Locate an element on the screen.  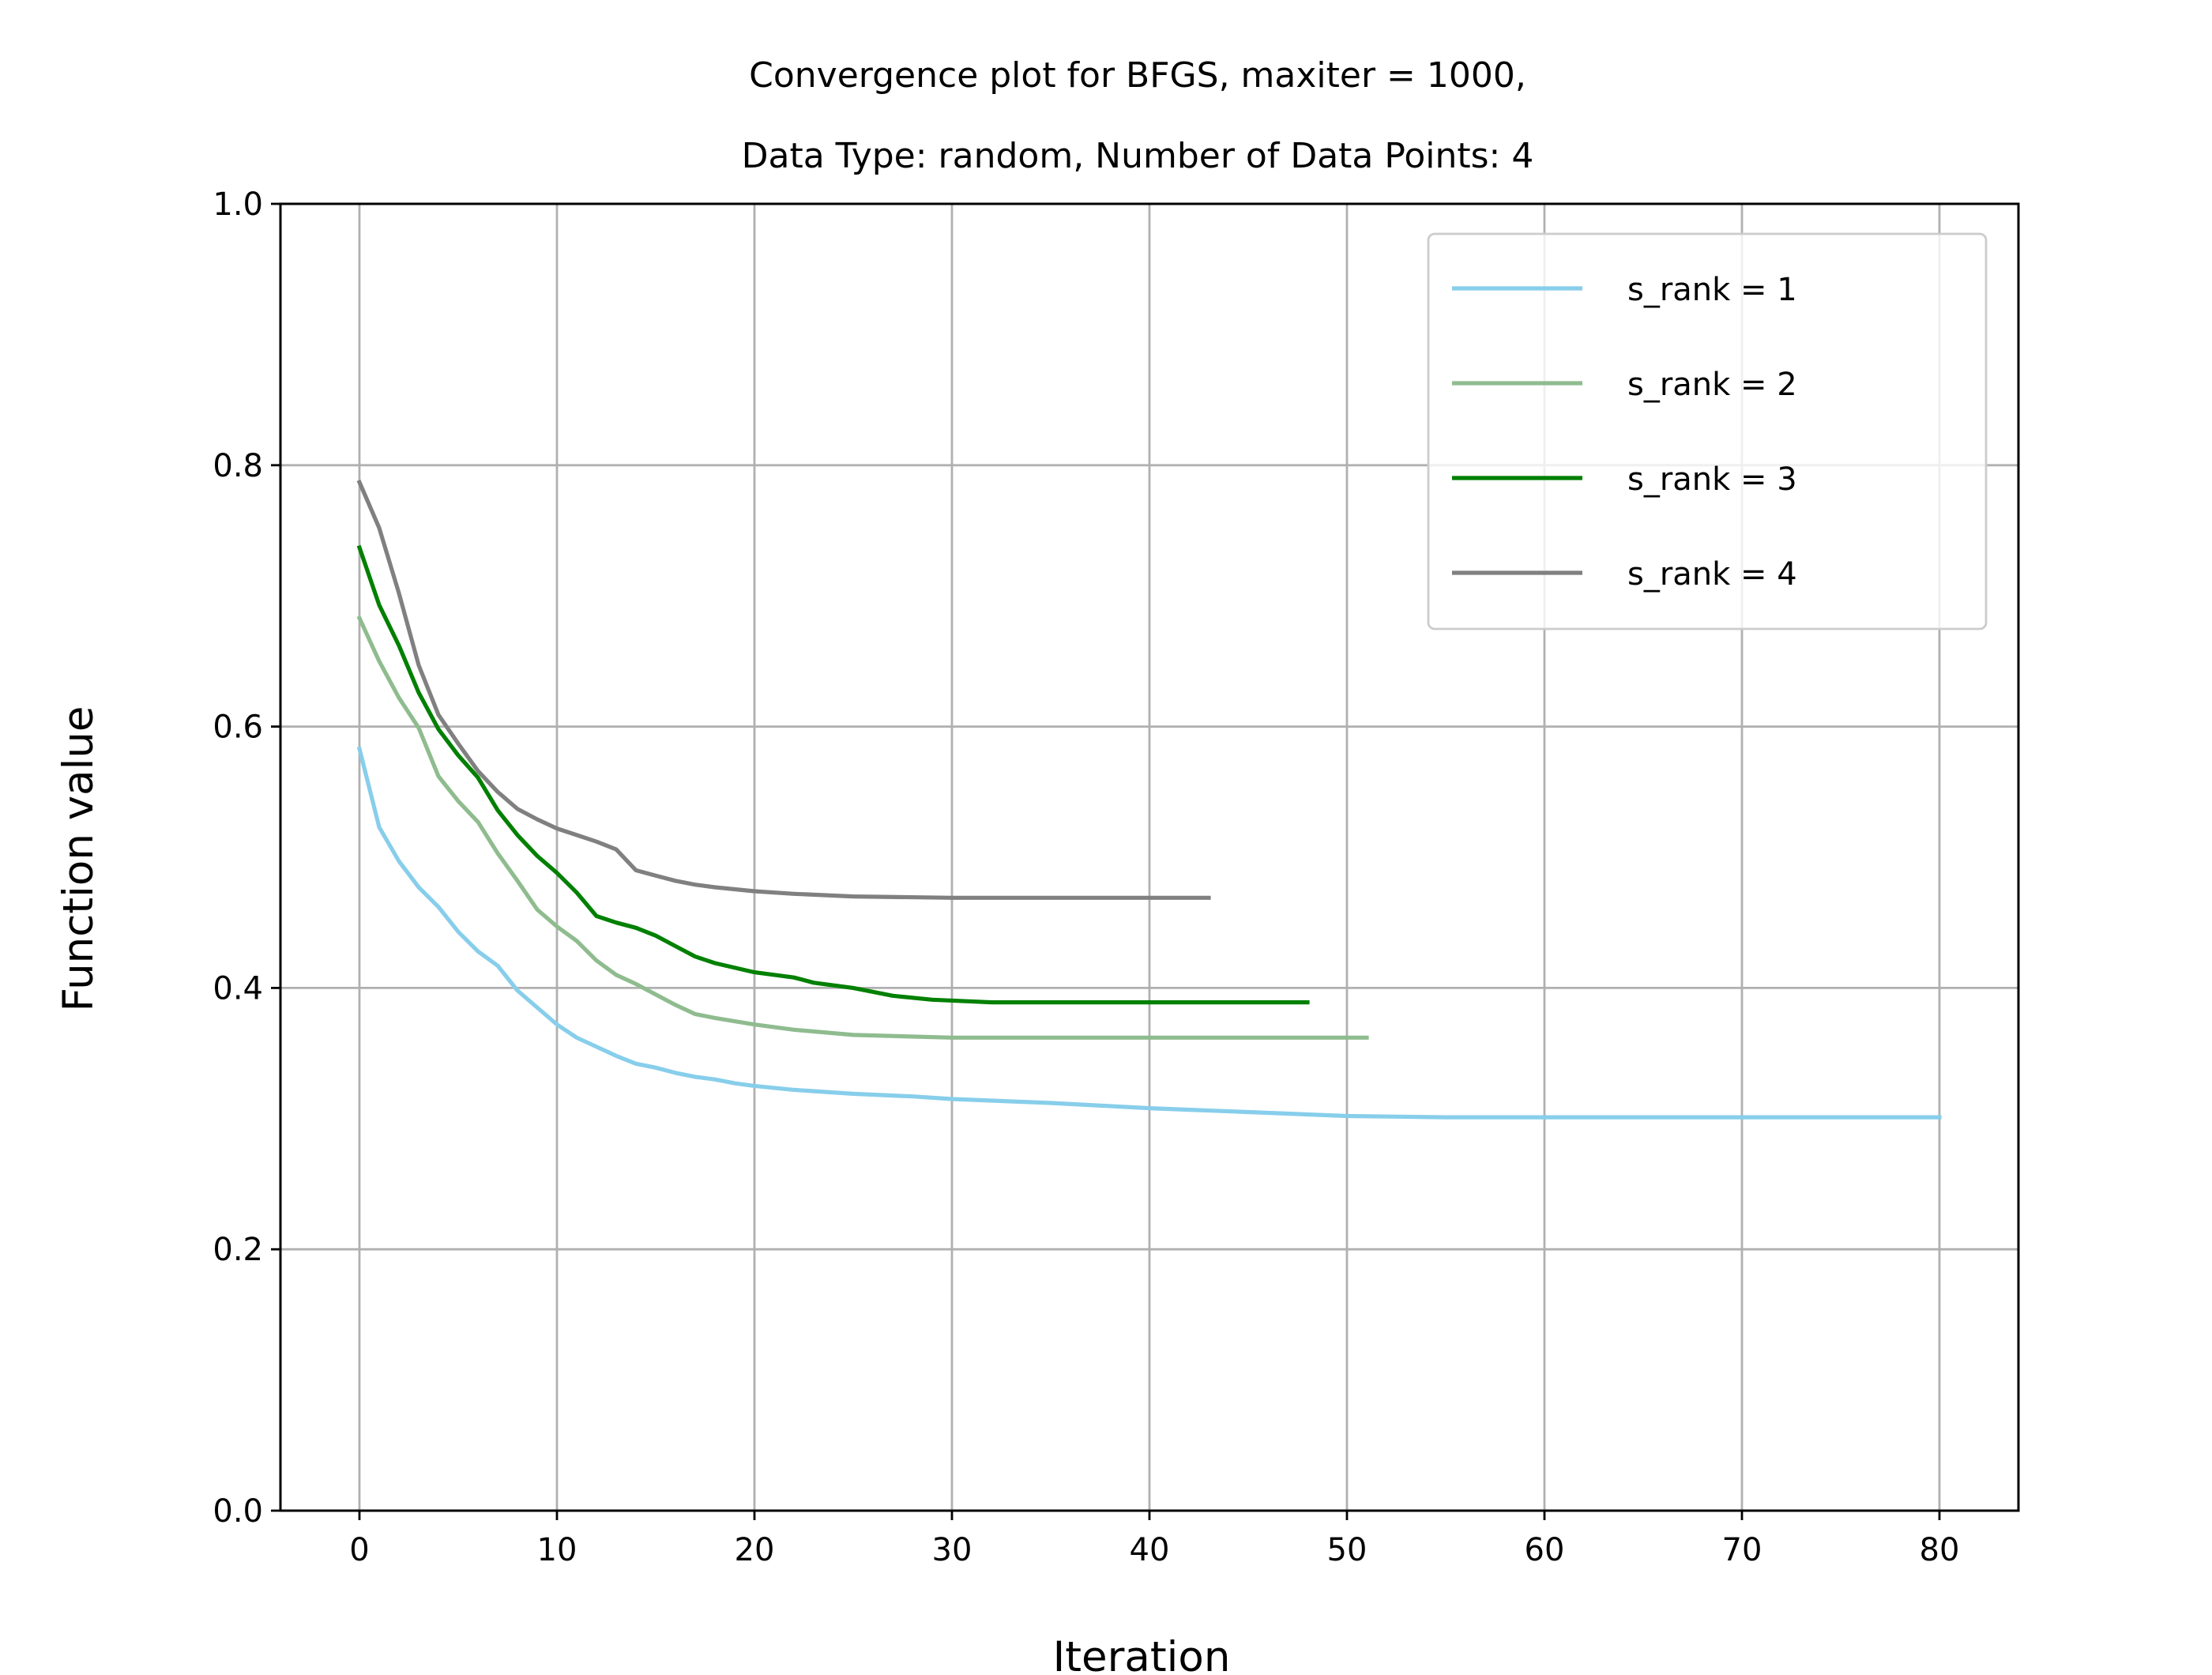
x-axis-label: Iteration is located at coordinates (1142, 1654).